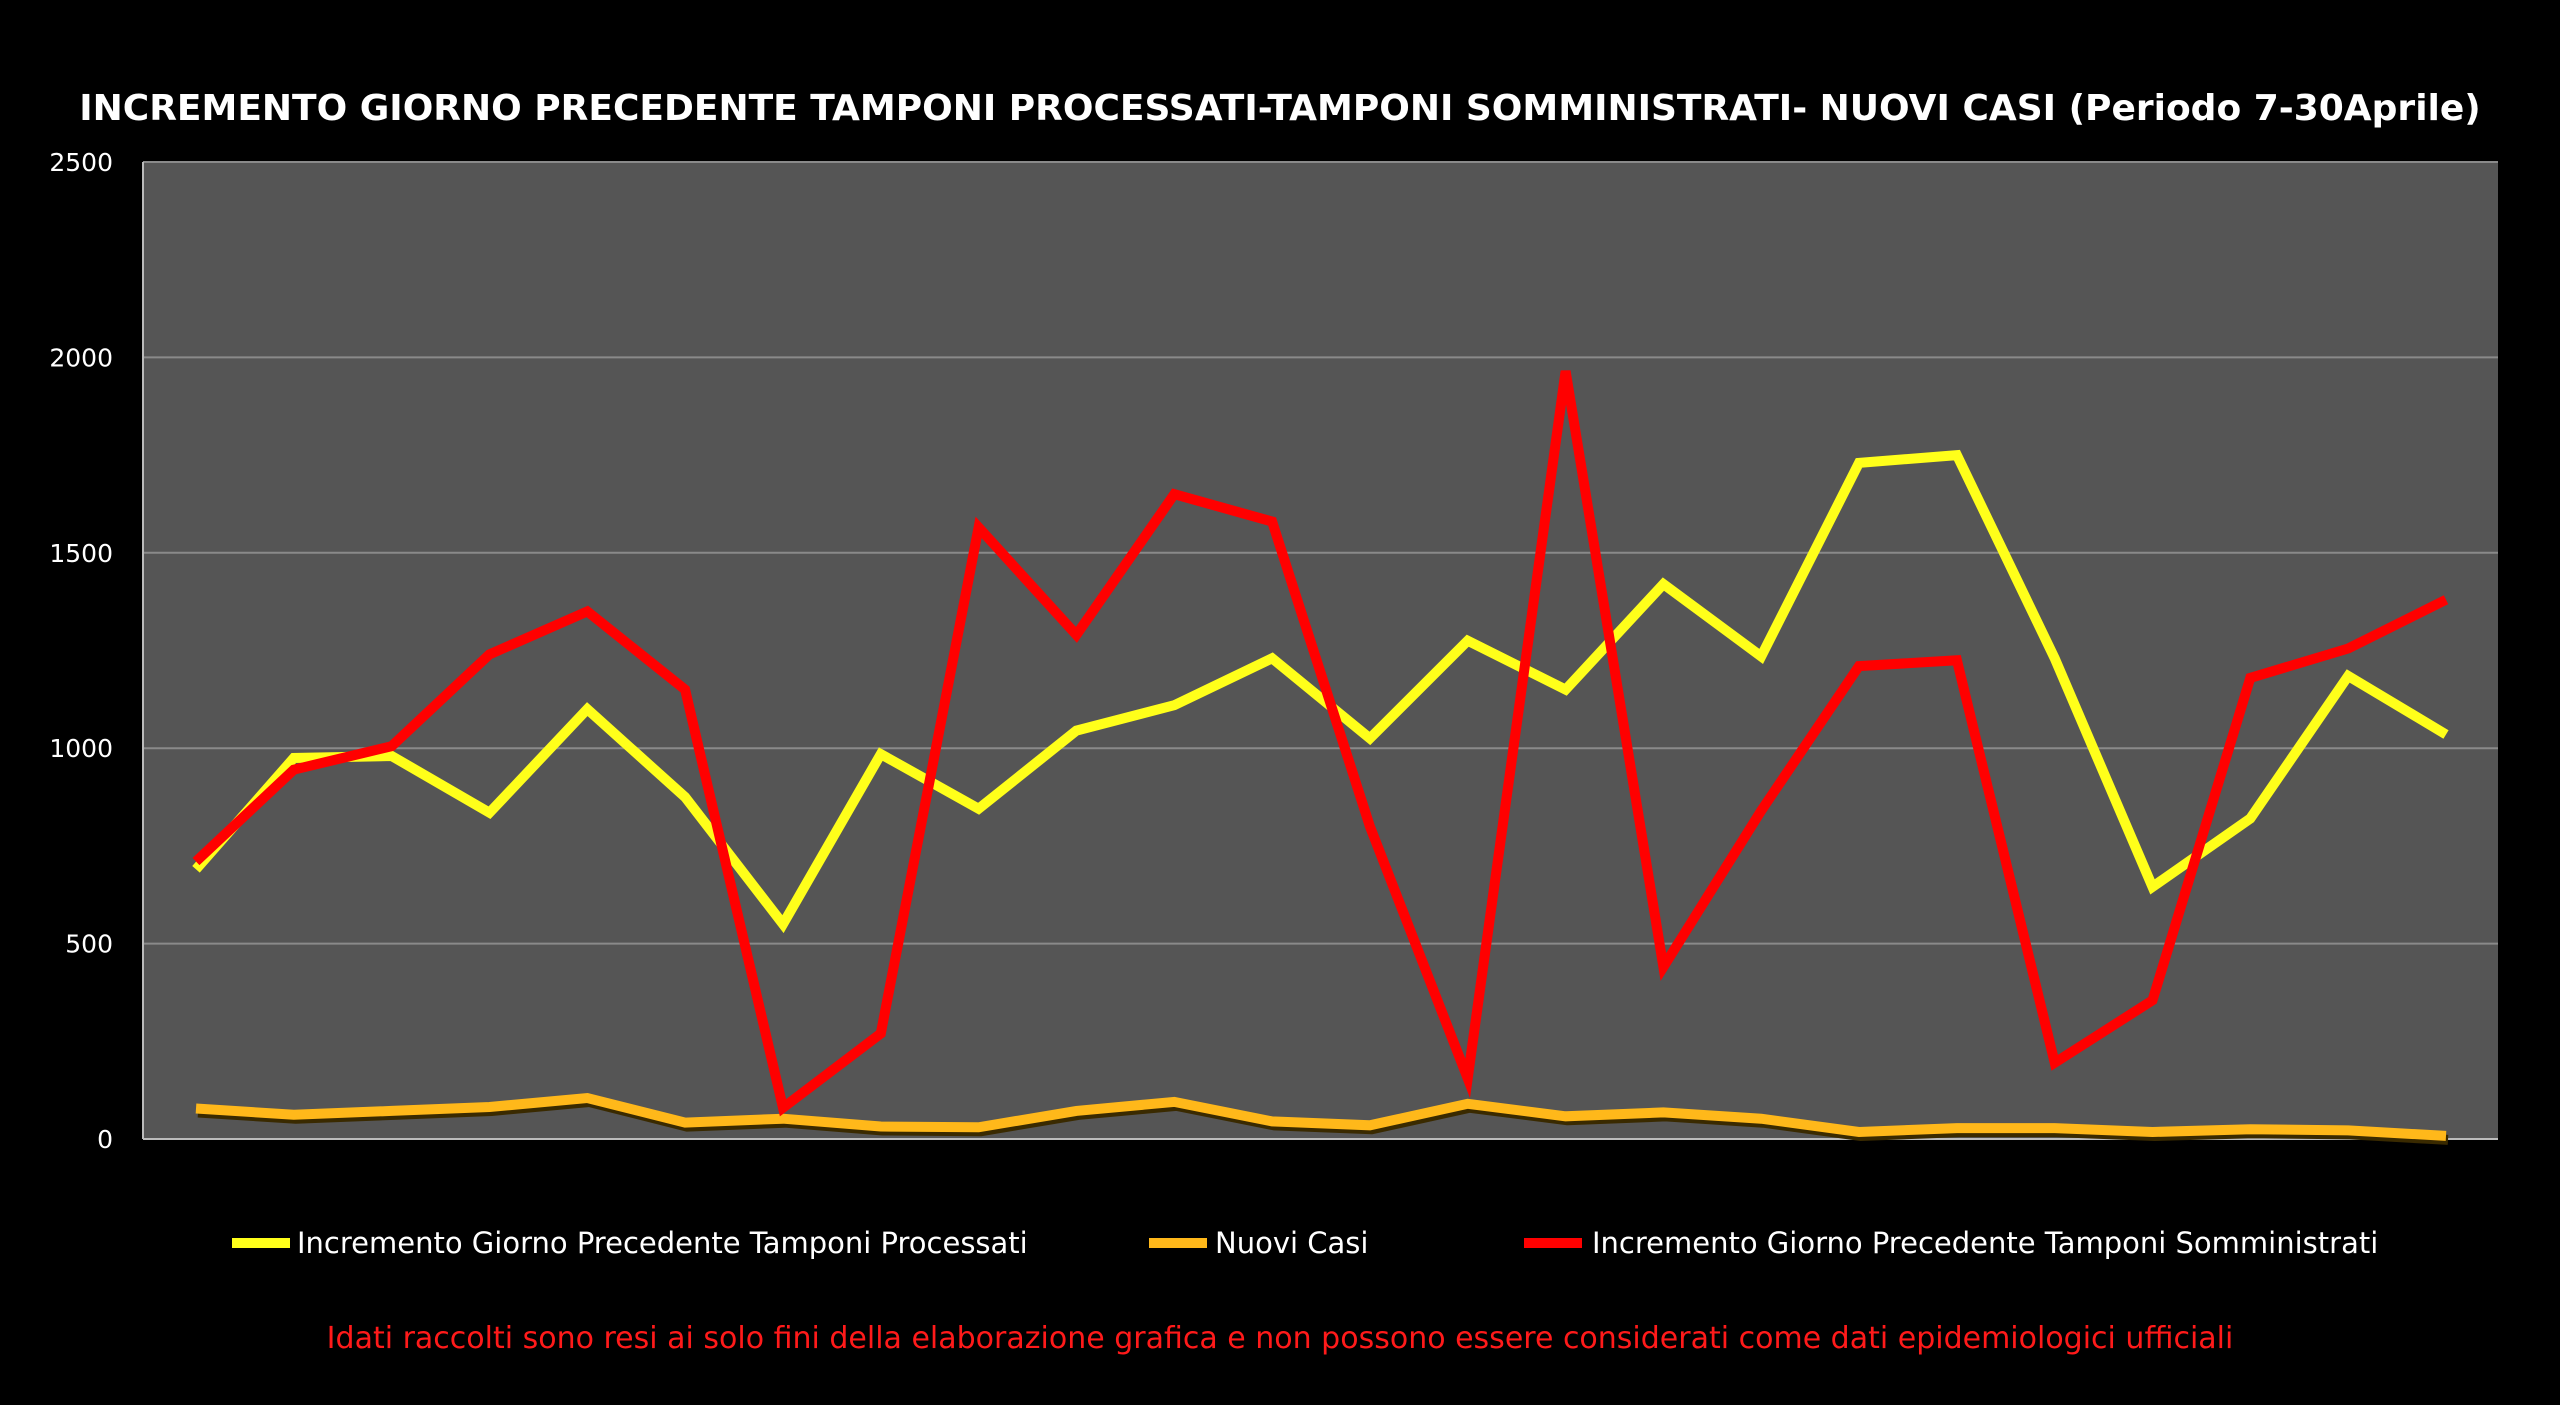 This screenshot has width=2560, height=1405. Describe the element at coordinates (81, 553) in the screenshot. I see `y-tick-label: 1500` at that location.